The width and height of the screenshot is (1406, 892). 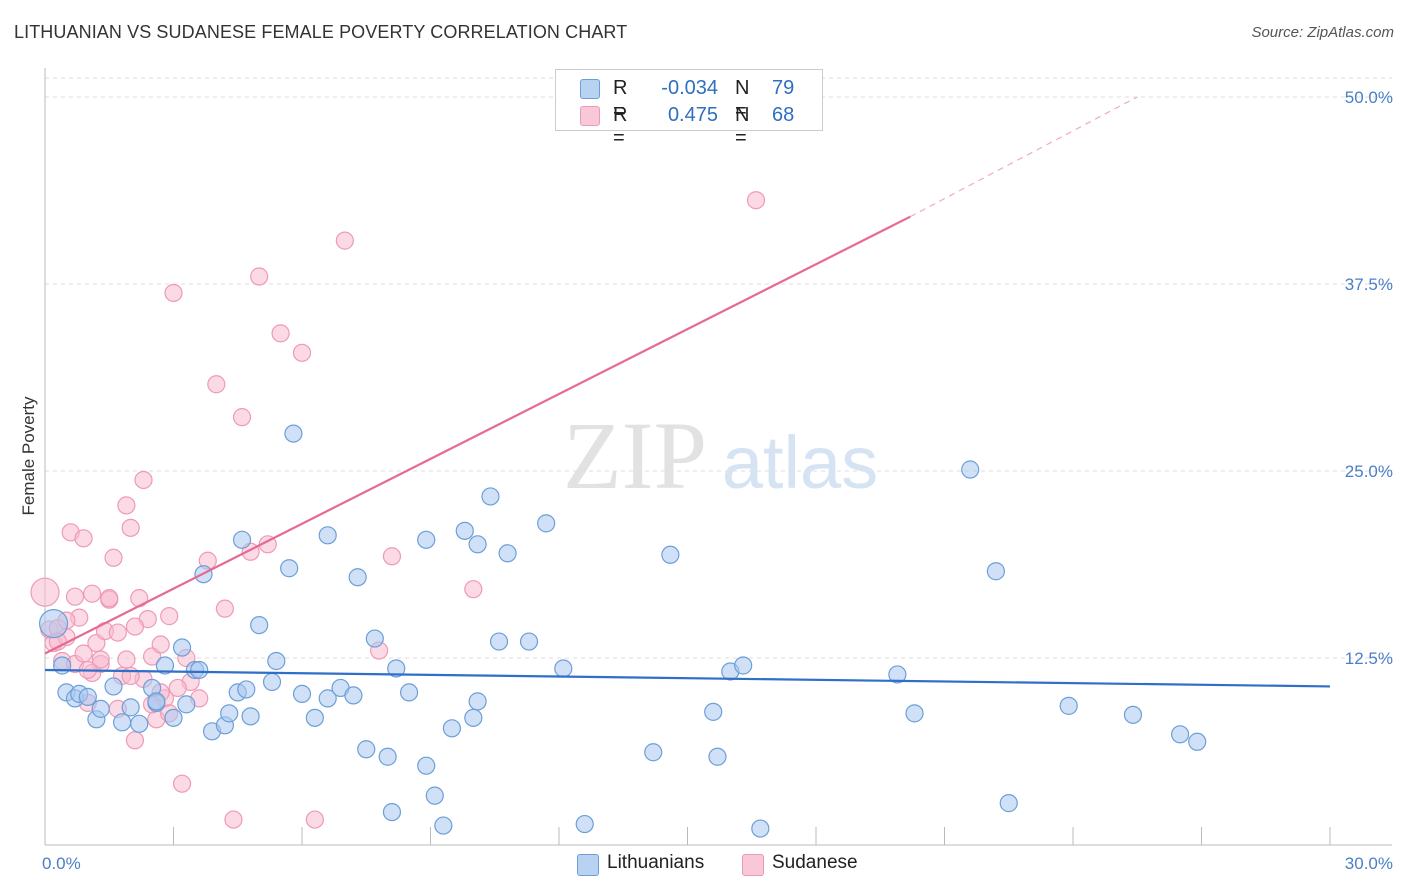 I want to click on y-axis-label: Female Poverty, so click(x=28, y=456).